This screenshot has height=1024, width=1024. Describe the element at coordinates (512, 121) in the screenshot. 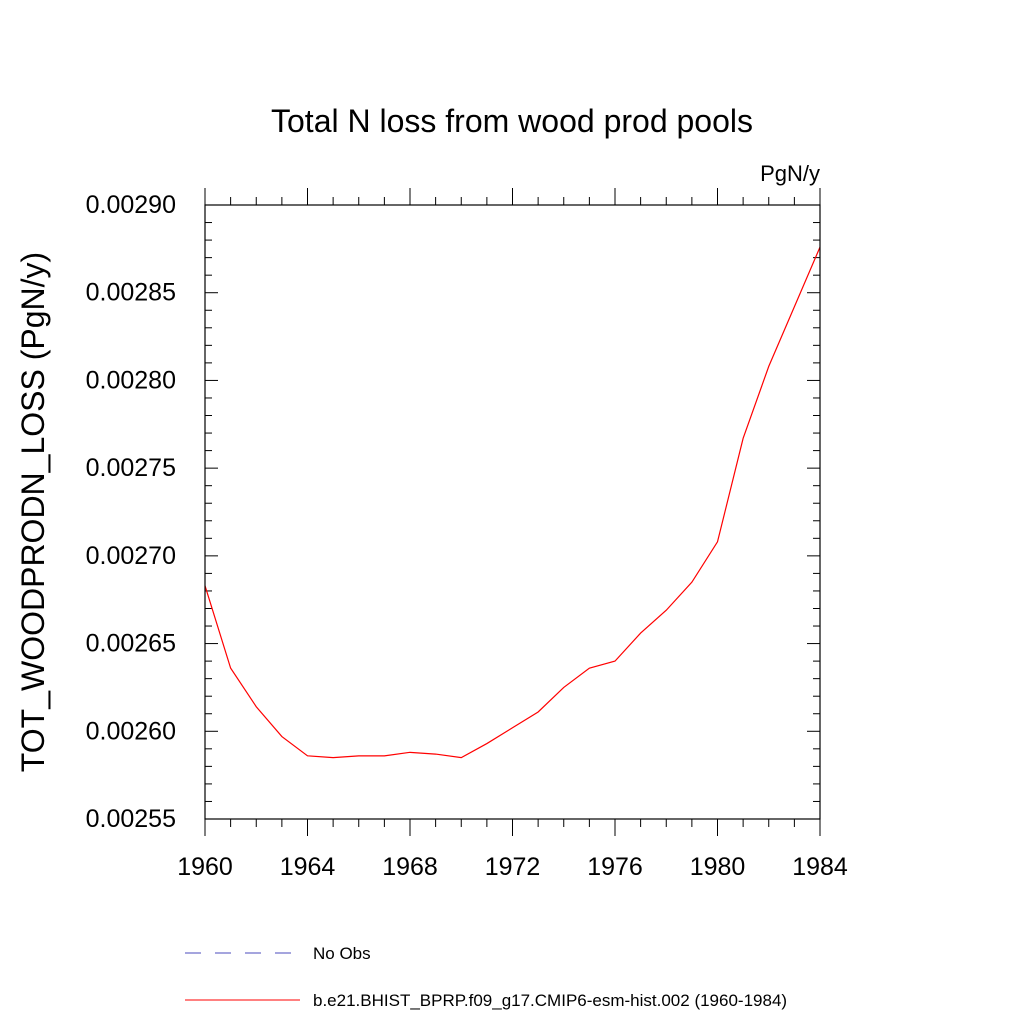

I see `chart-title: Total N loss from wood prod pools` at that location.